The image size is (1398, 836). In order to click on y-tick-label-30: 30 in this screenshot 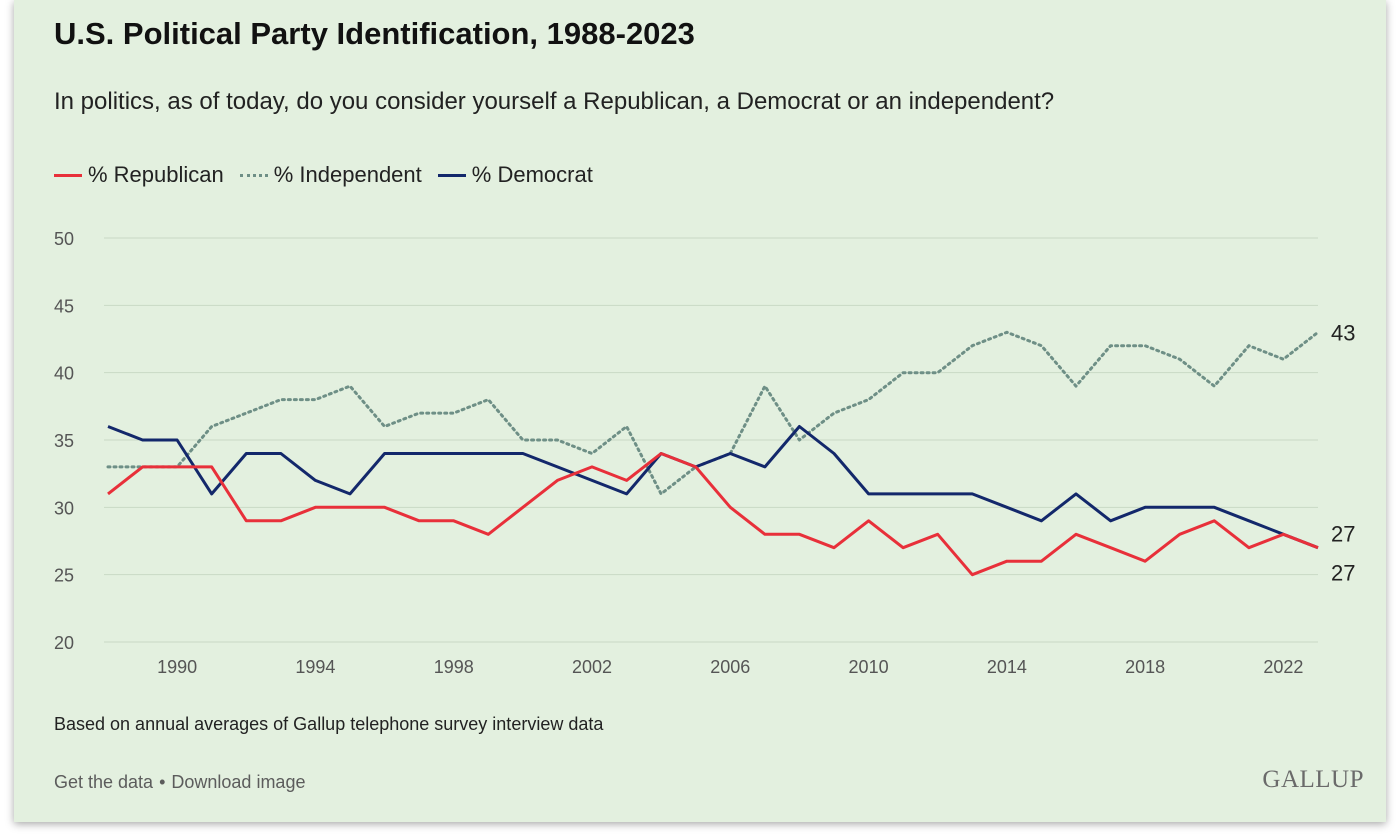, I will do `click(64, 508)`.